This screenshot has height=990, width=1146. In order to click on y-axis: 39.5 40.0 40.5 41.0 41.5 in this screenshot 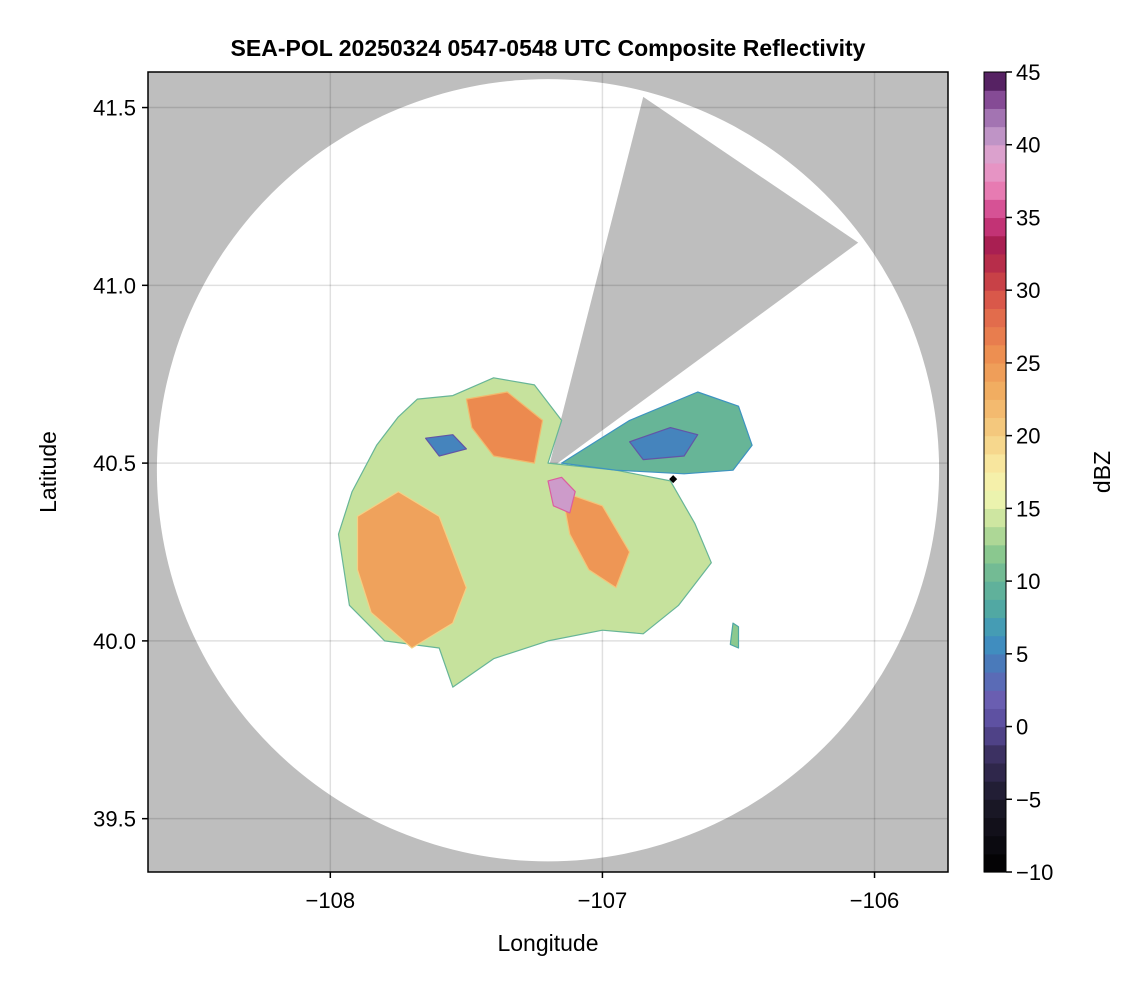, I will do `click(120, 464)`.